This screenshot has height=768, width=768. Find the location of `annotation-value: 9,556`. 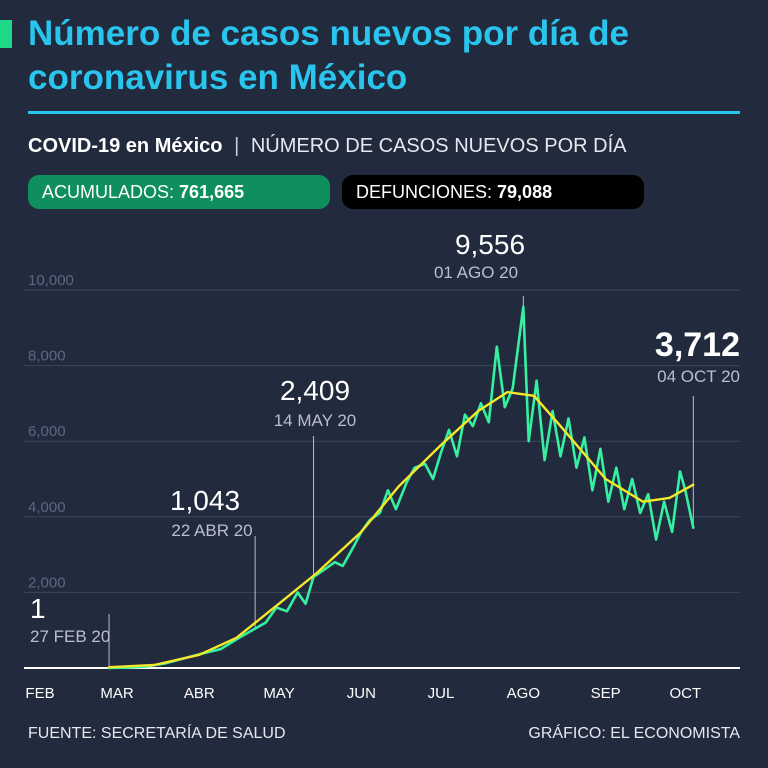

annotation-value: 9,556 is located at coordinates (490, 244).